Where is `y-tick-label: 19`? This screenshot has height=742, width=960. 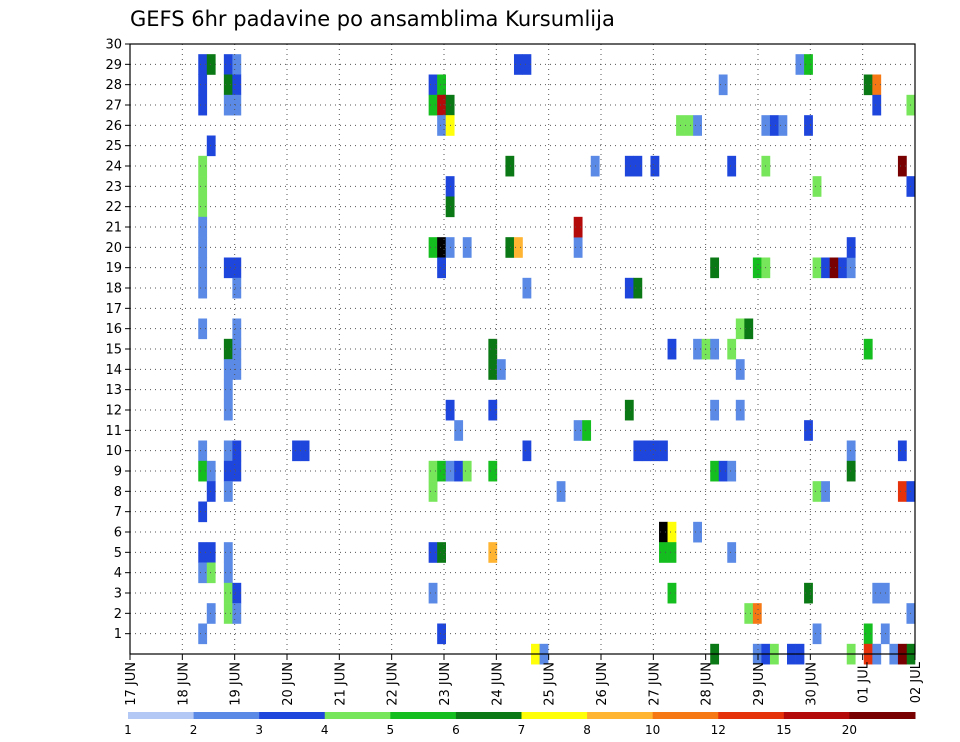 y-tick-label: 19 is located at coordinates (113, 268).